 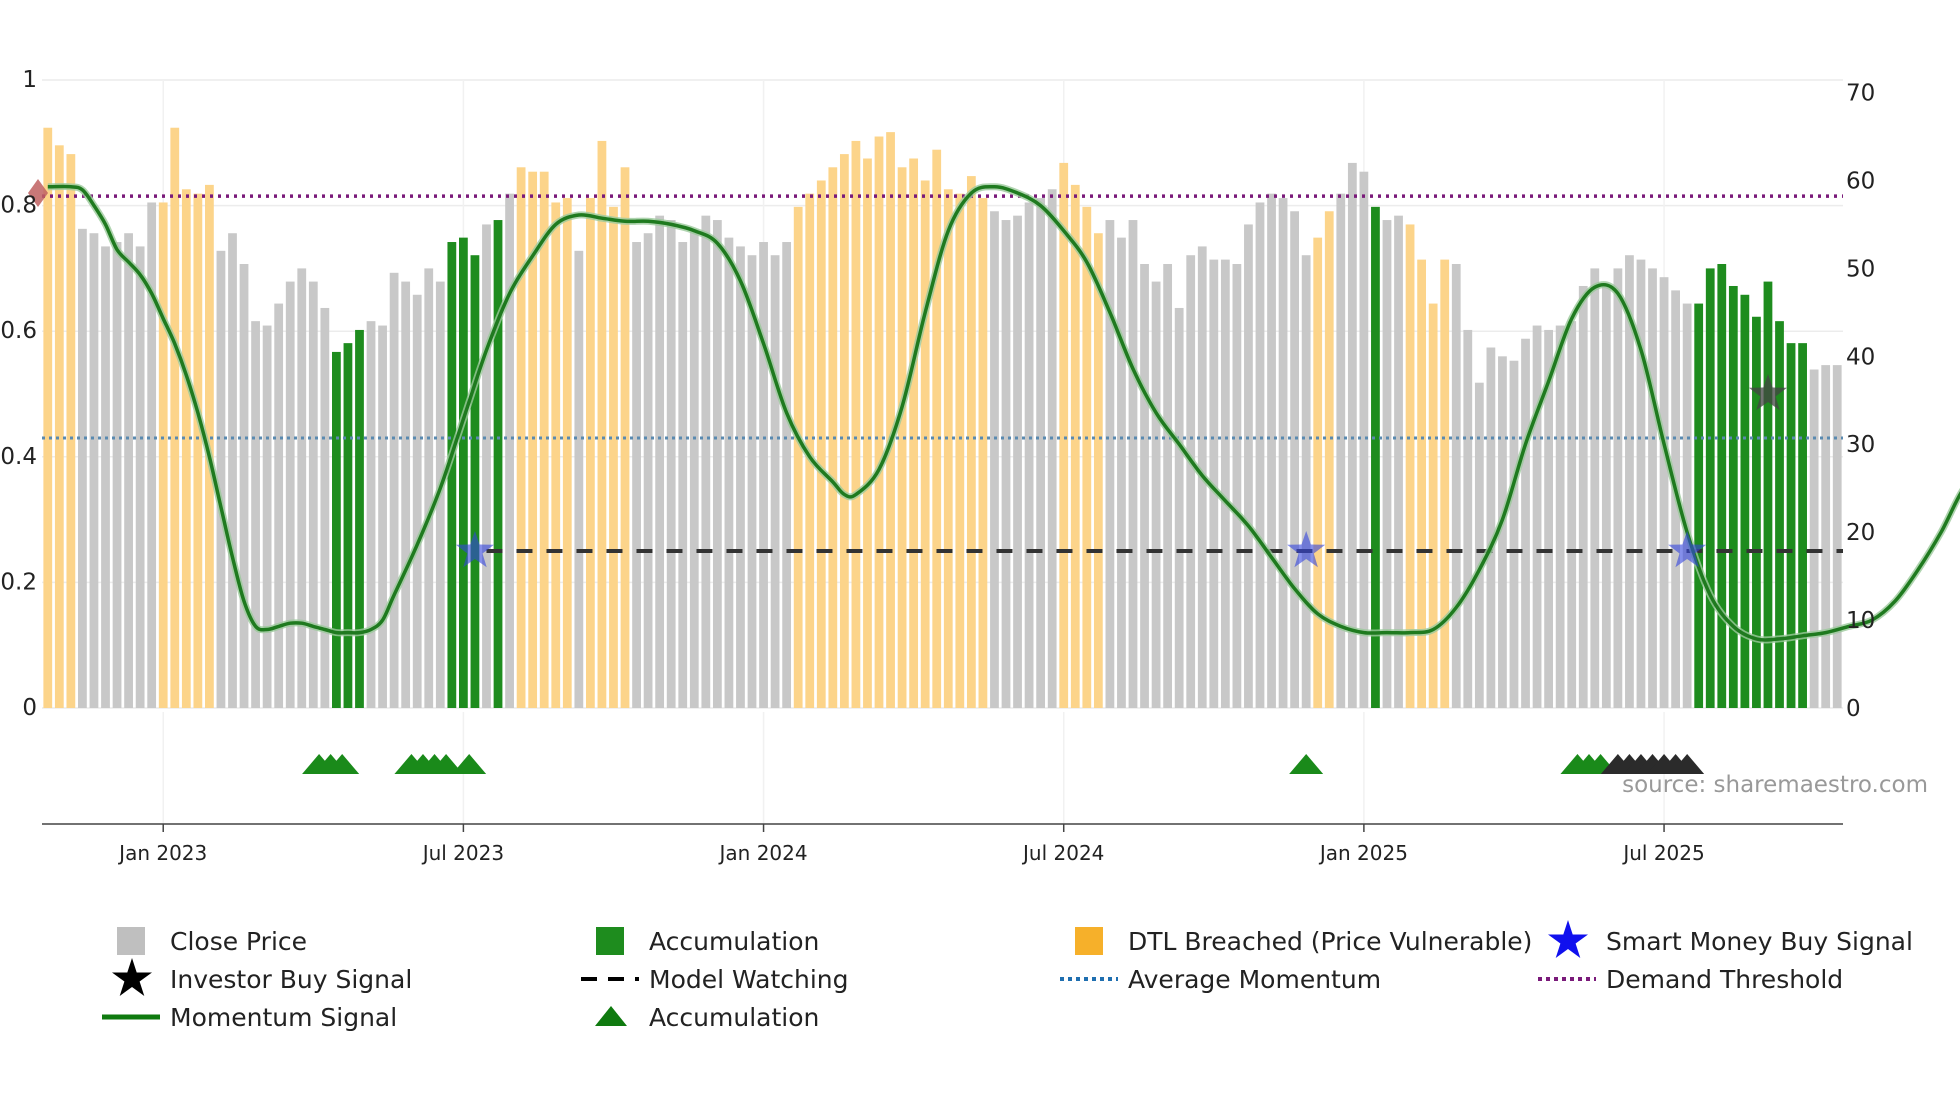 What do you see at coordinates (238, 941) in the screenshot?
I see `legend-label-close-price: Close Price` at bounding box center [238, 941].